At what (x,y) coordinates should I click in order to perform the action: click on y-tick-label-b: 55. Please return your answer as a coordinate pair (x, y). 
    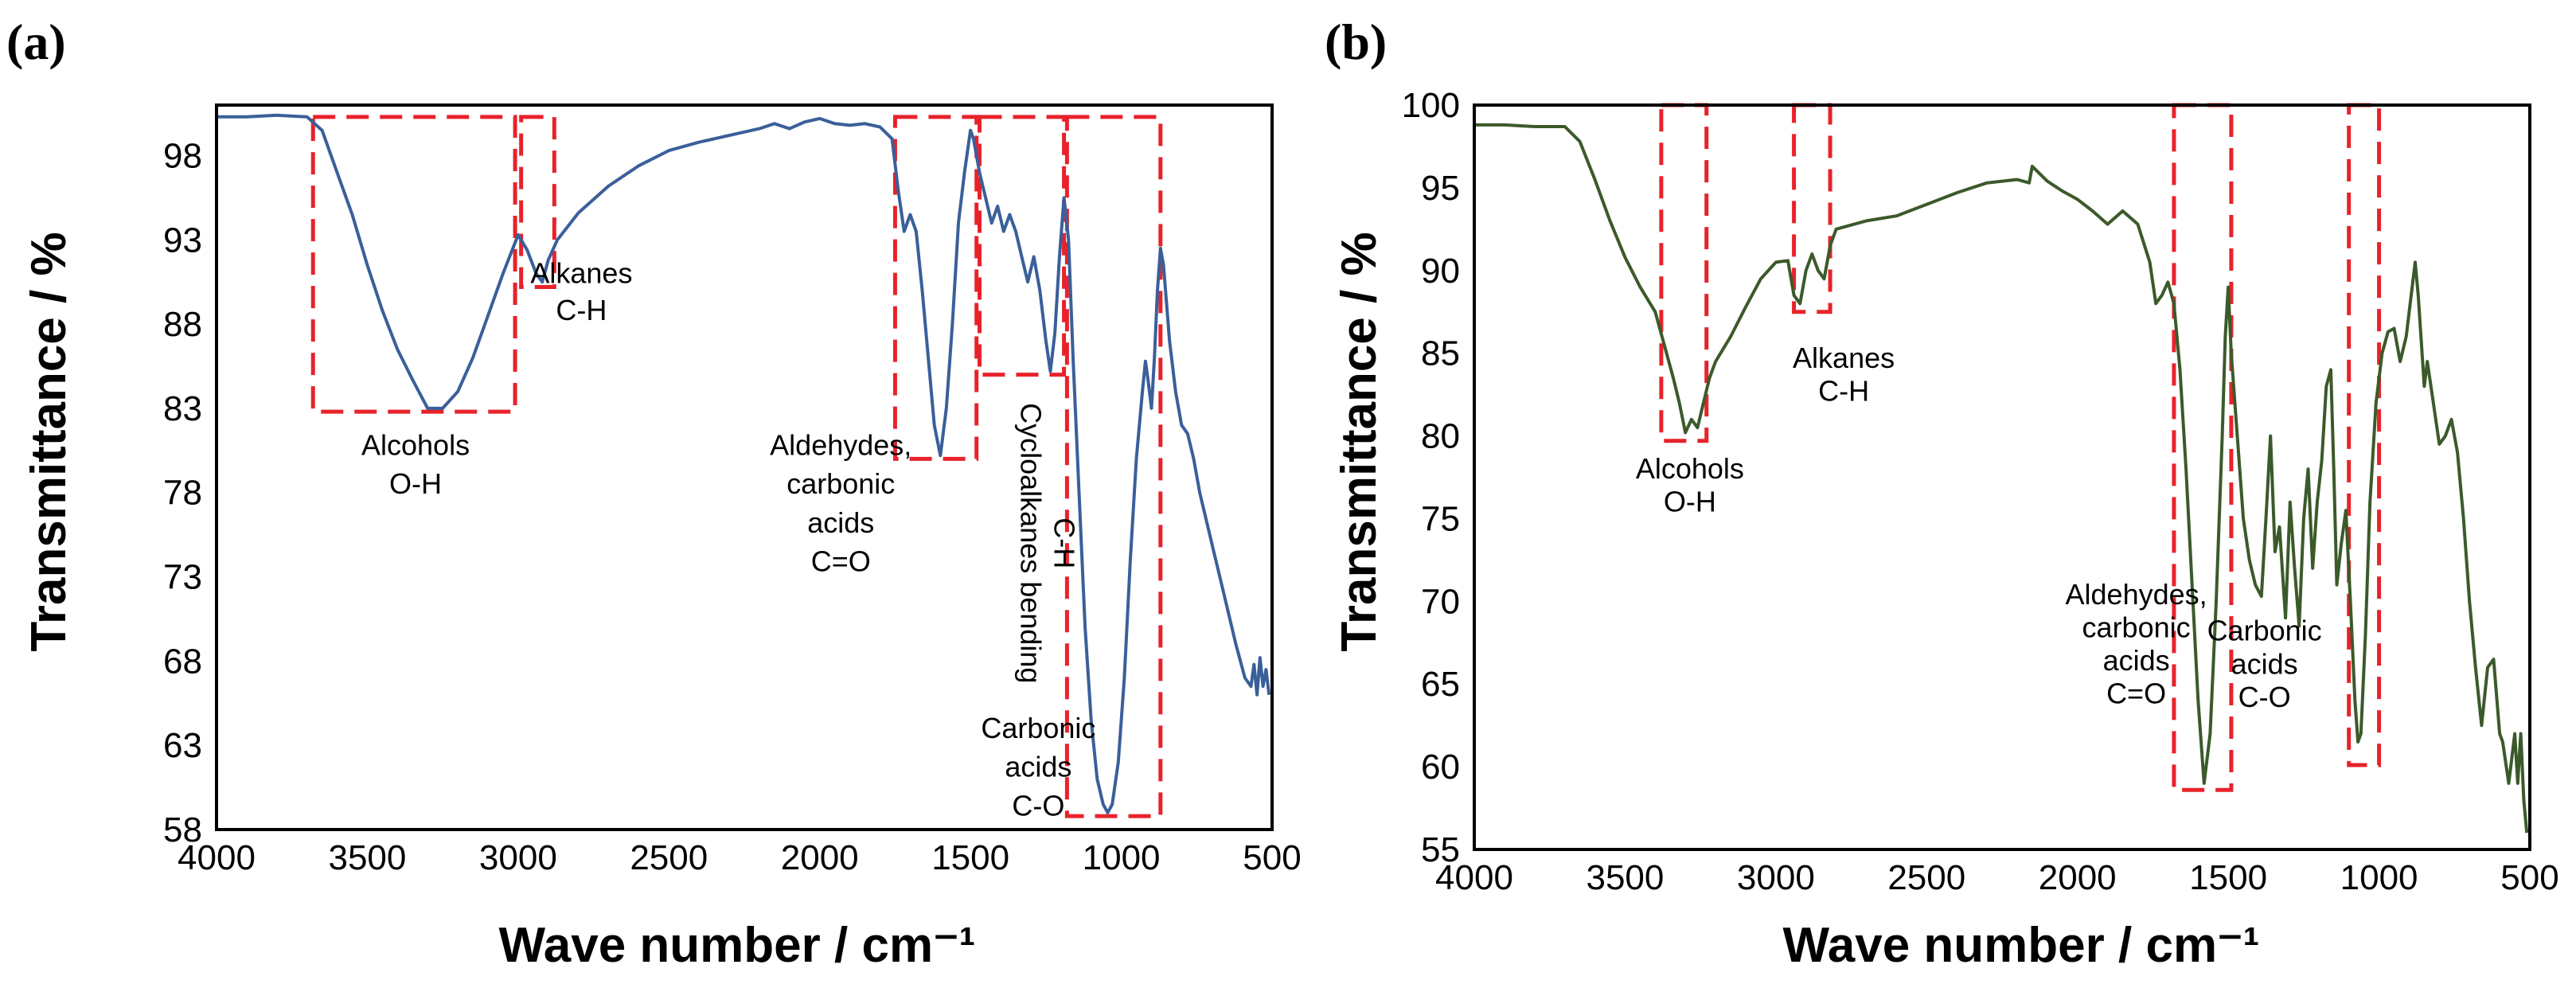
    Looking at the image, I should click on (1440, 849).